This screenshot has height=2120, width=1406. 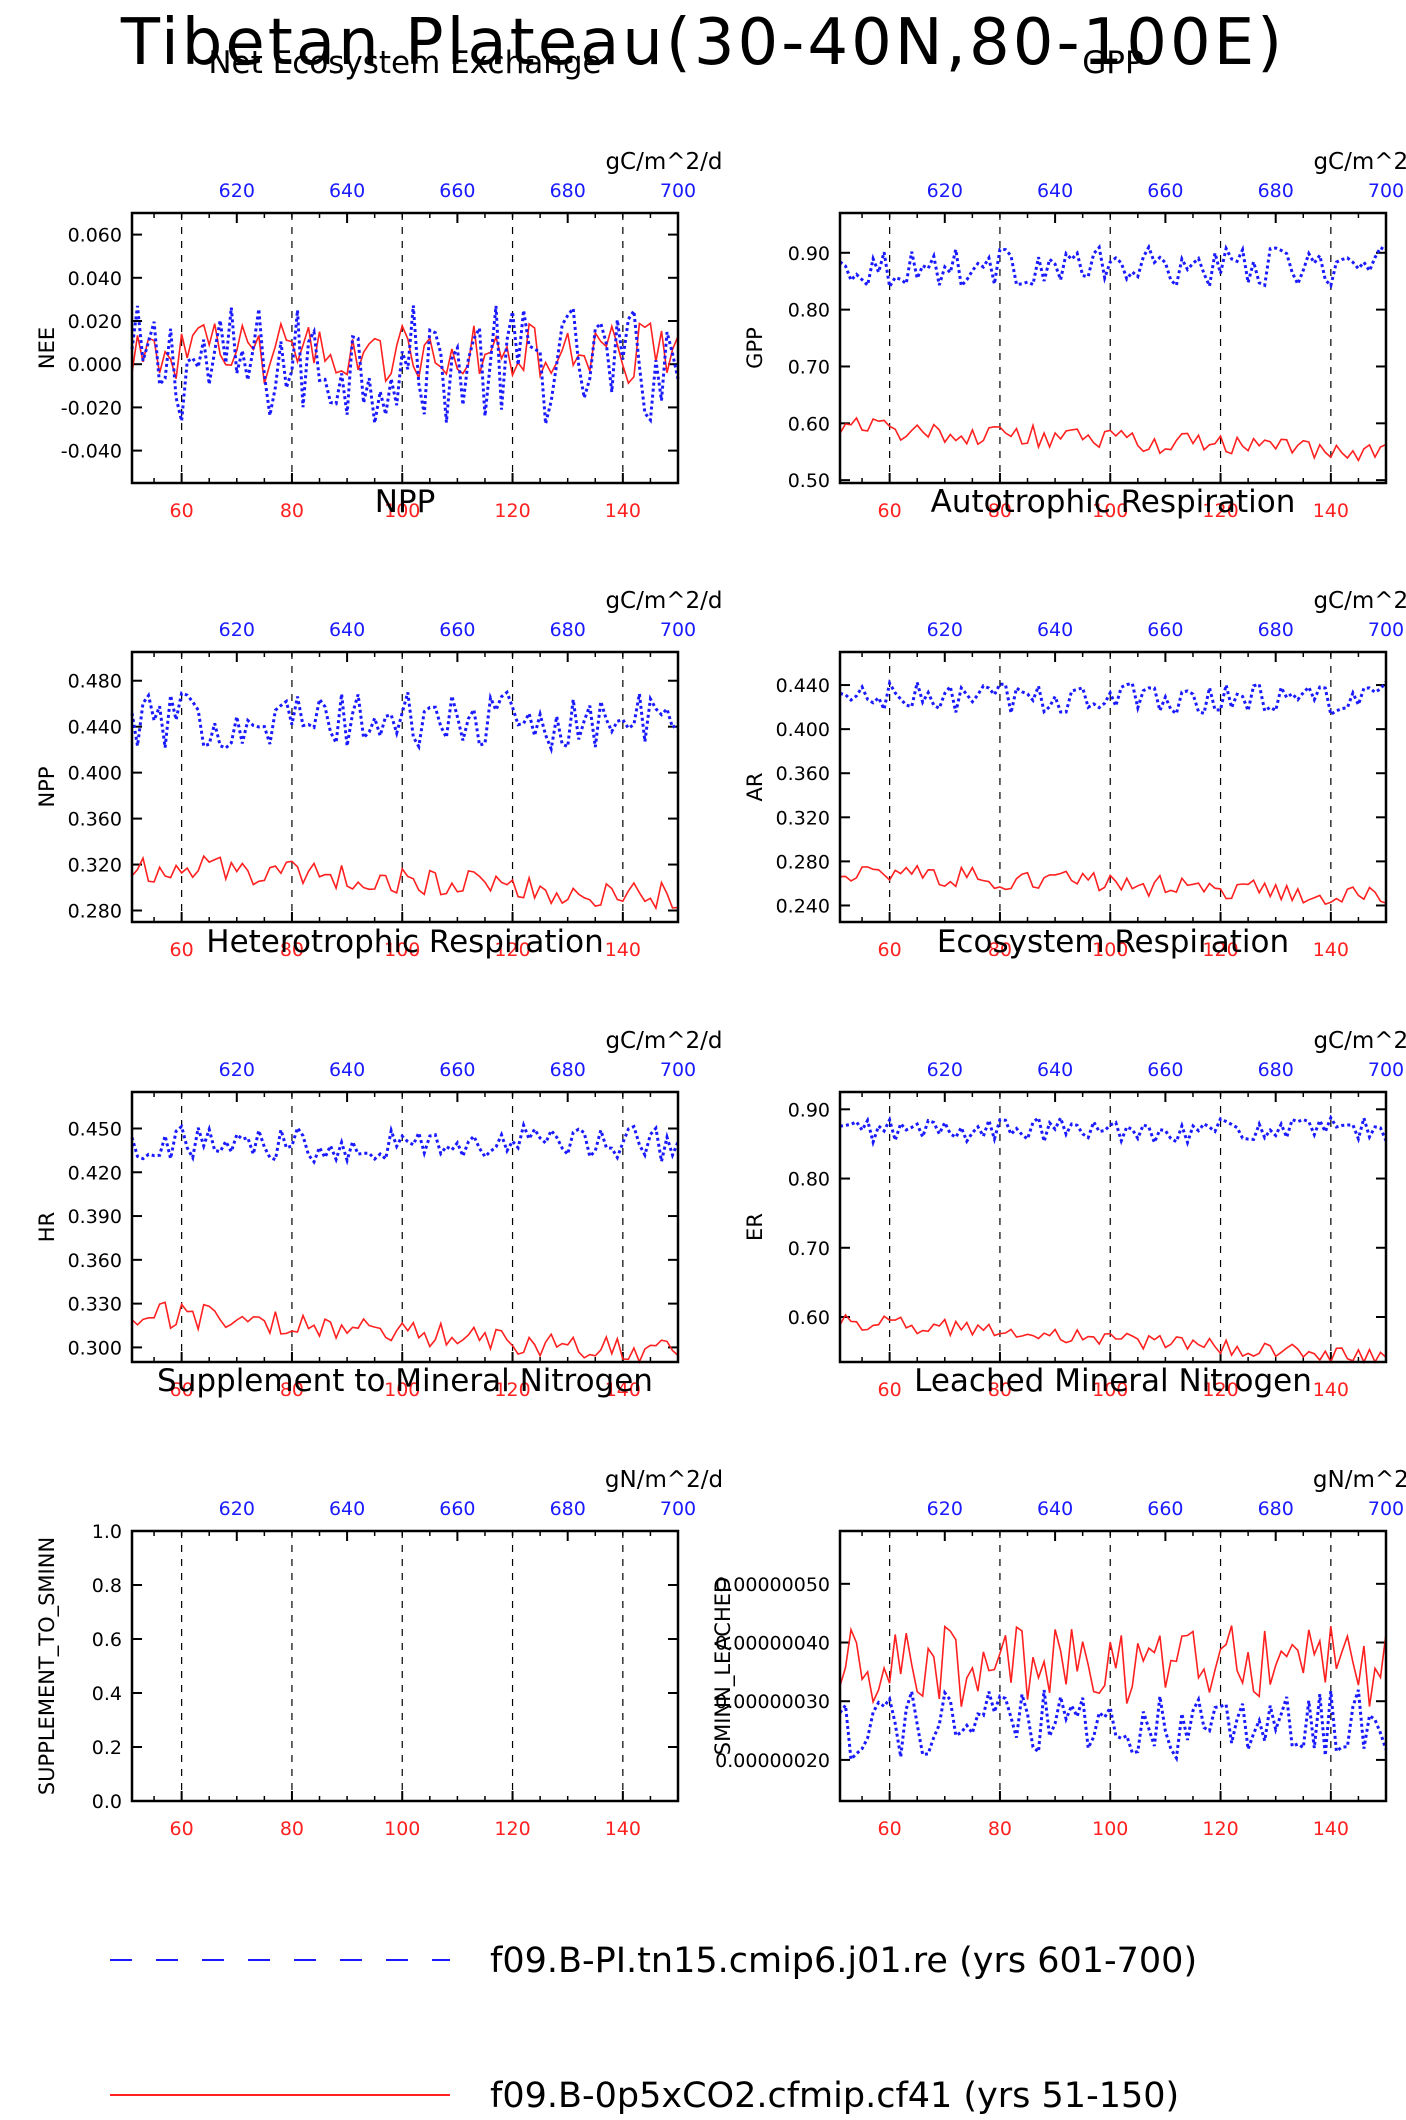 What do you see at coordinates (663, 601) in the screenshot?
I see `units-label-2: gC/m^2/d` at bounding box center [663, 601].